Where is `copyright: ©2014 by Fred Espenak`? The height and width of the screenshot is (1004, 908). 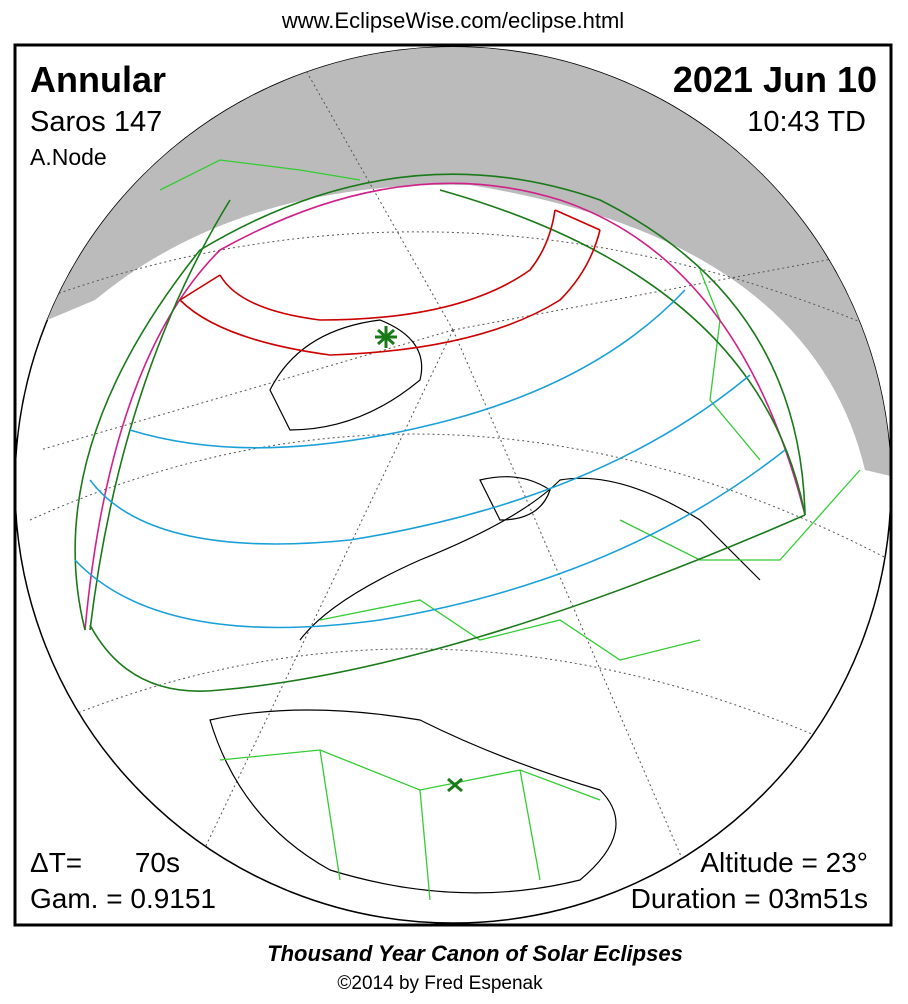 copyright: ©2014 by Fred Espenak is located at coordinates (440, 983).